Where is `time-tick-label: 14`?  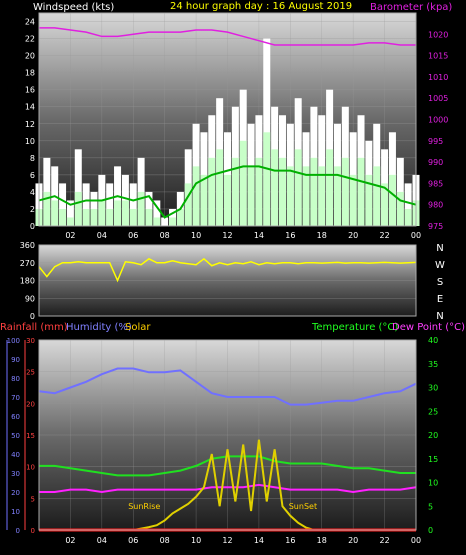 time-tick-label: 14 is located at coordinates (259, 235).